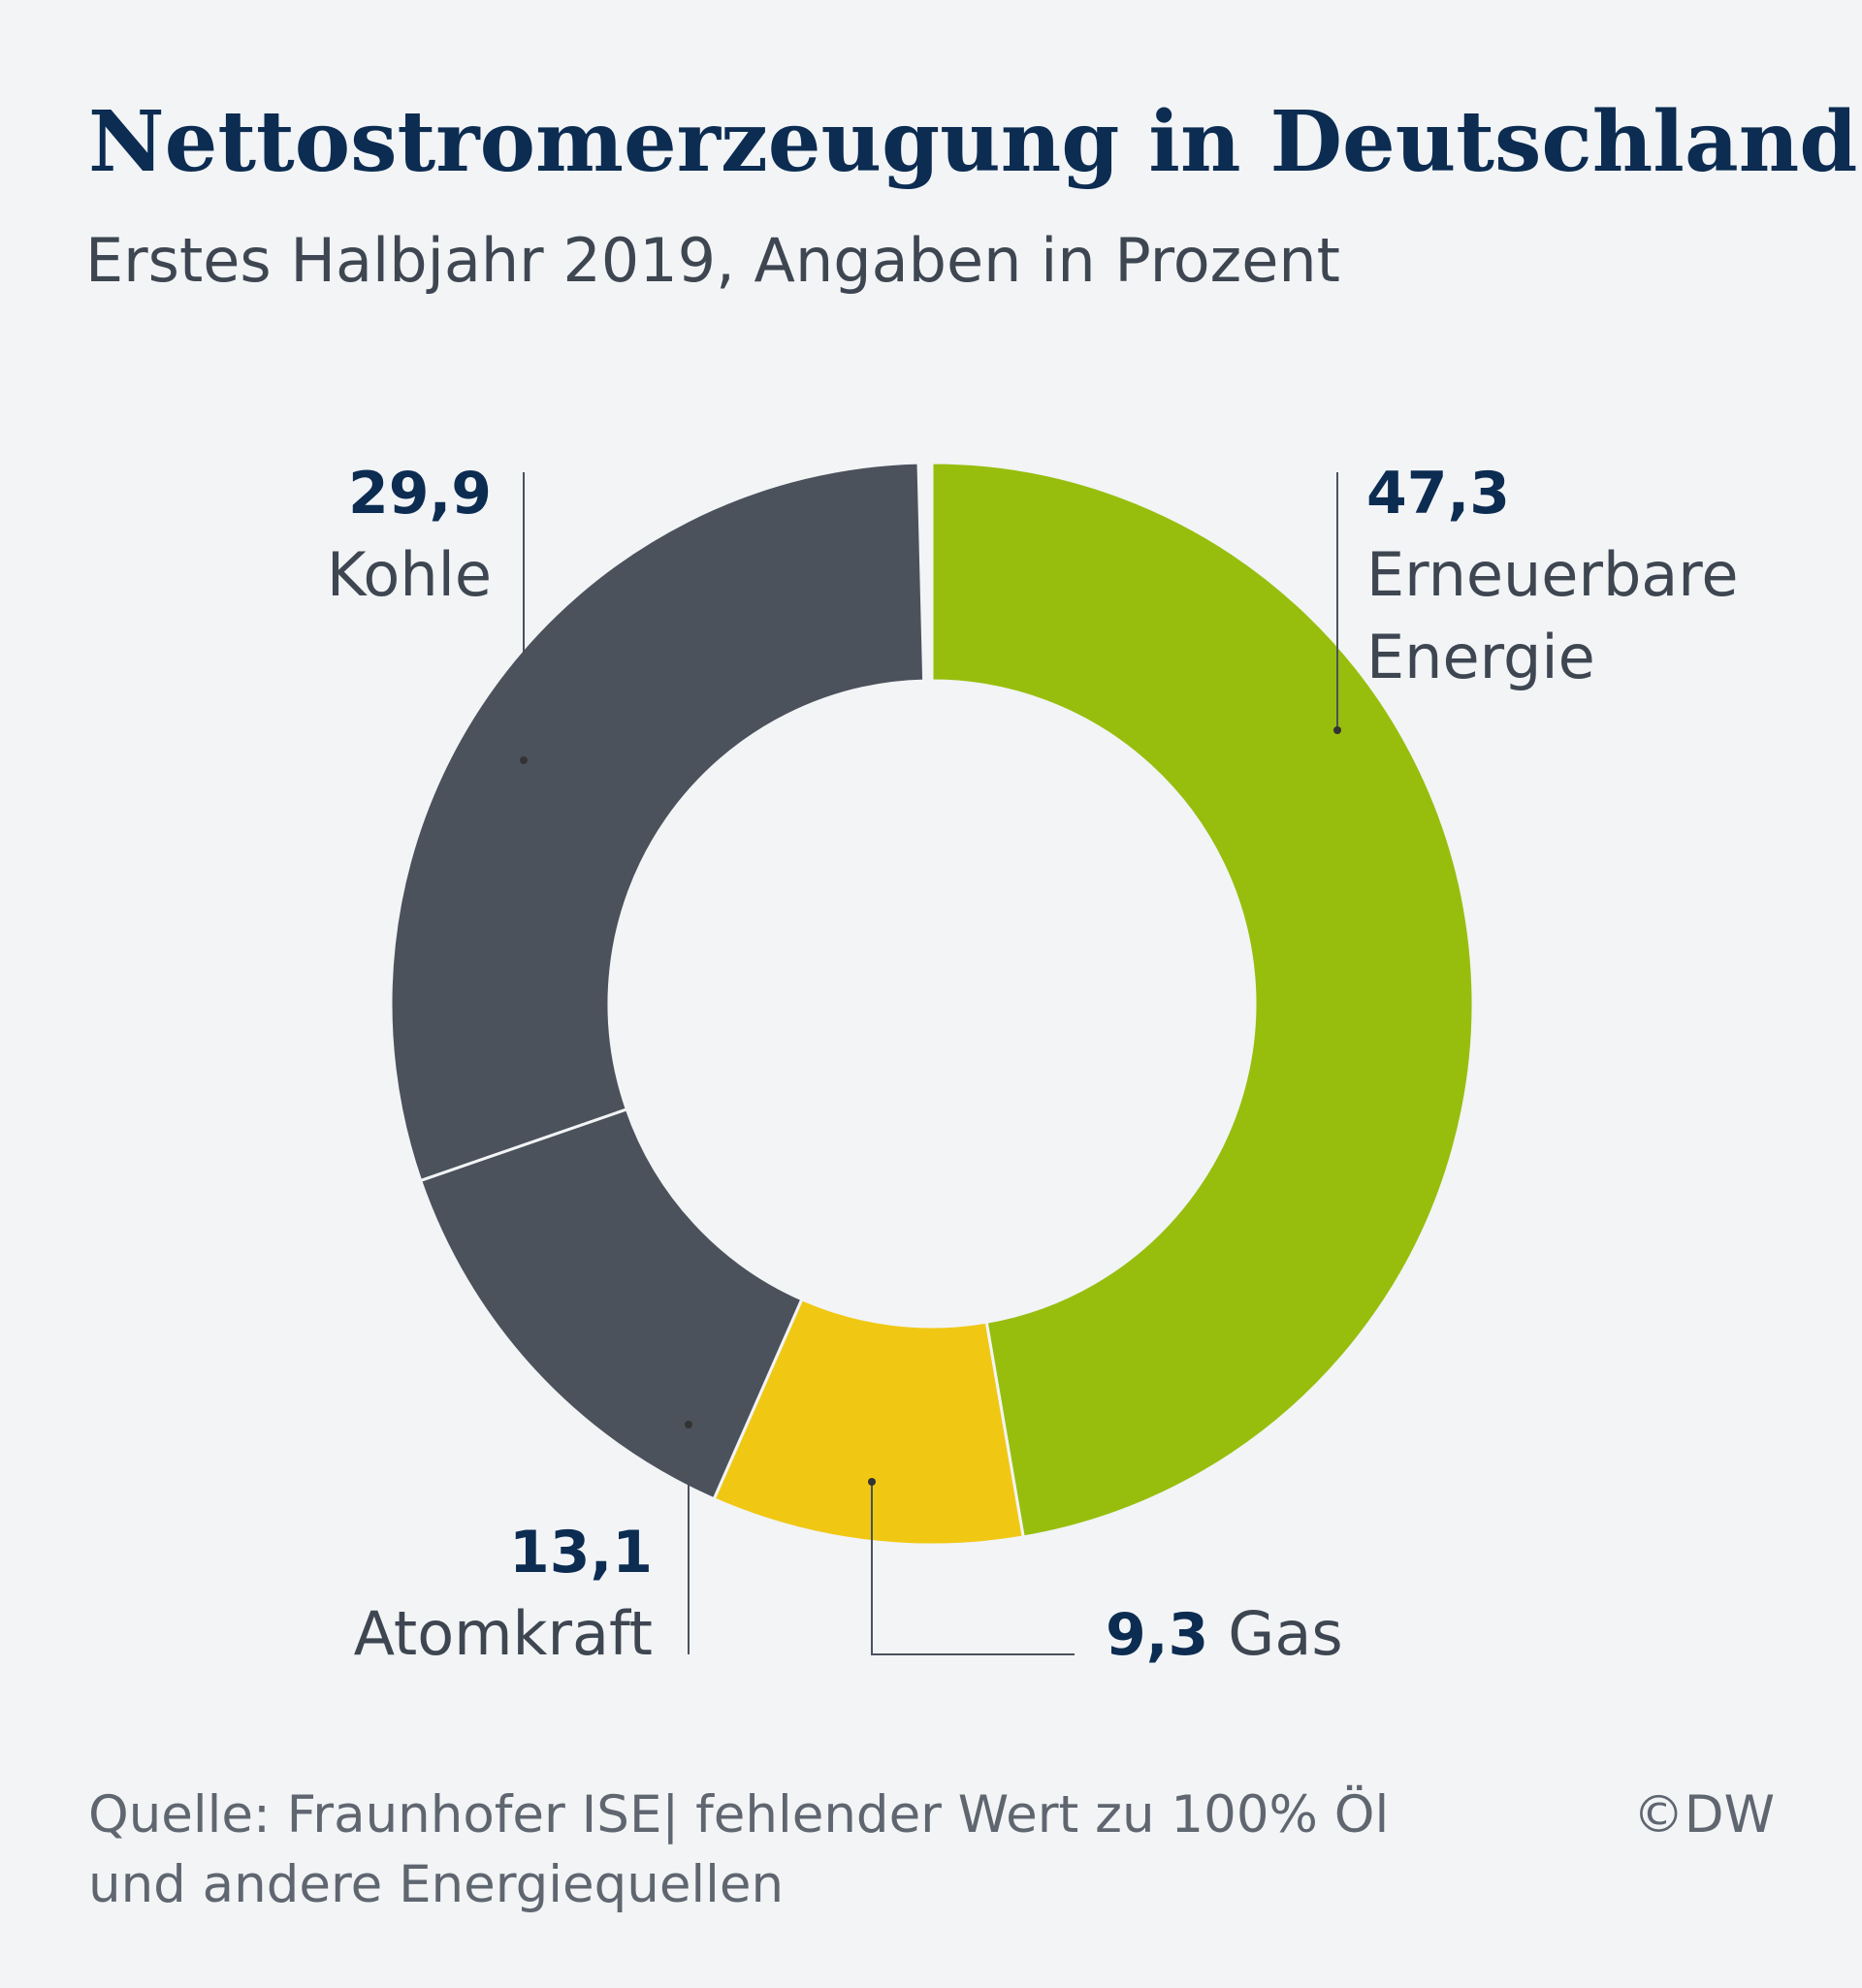  What do you see at coordinates (688, 1424) in the screenshot?
I see `leader-dot-atomkraft` at bounding box center [688, 1424].